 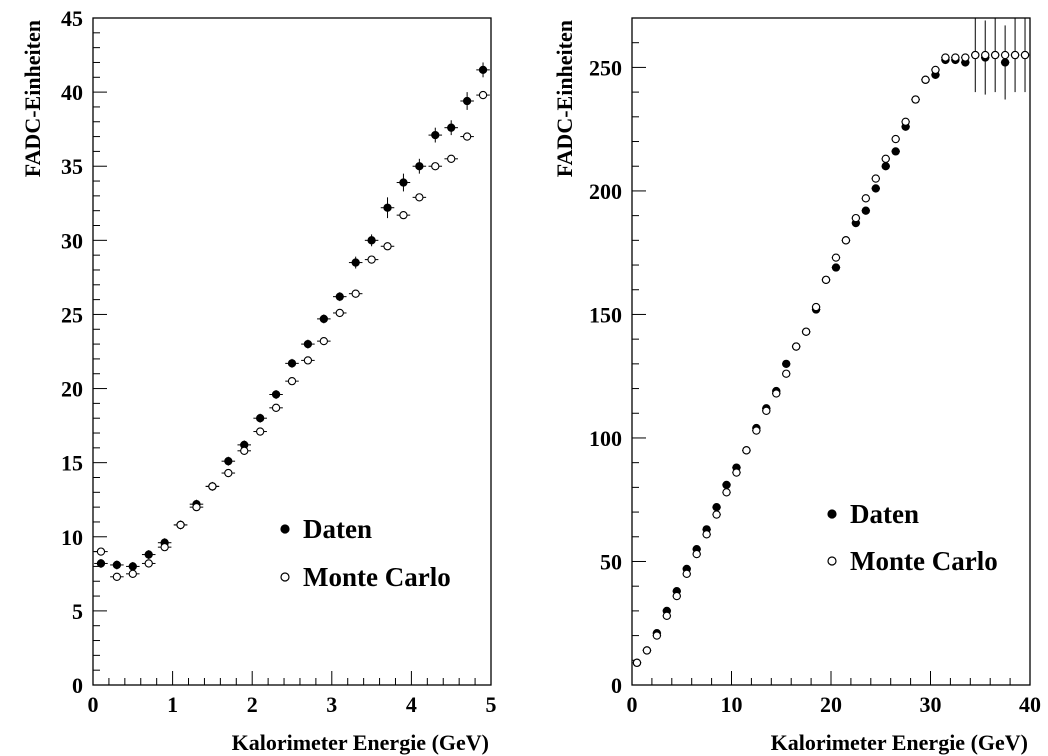 What do you see at coordinates (899, 742) in the screenshot?
I see `x-axis-title: Kalorimeter Energie (GeV)` at bounding box center [899, 742].